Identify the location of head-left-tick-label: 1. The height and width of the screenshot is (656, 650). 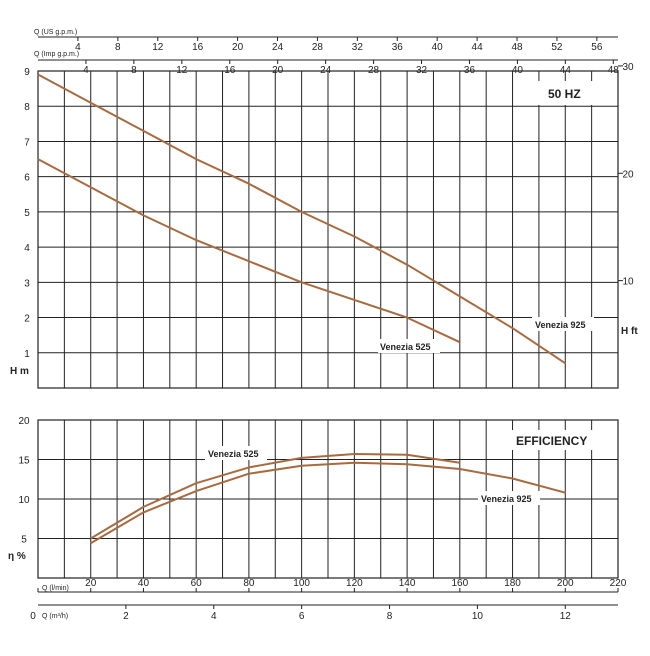
(27, 354).